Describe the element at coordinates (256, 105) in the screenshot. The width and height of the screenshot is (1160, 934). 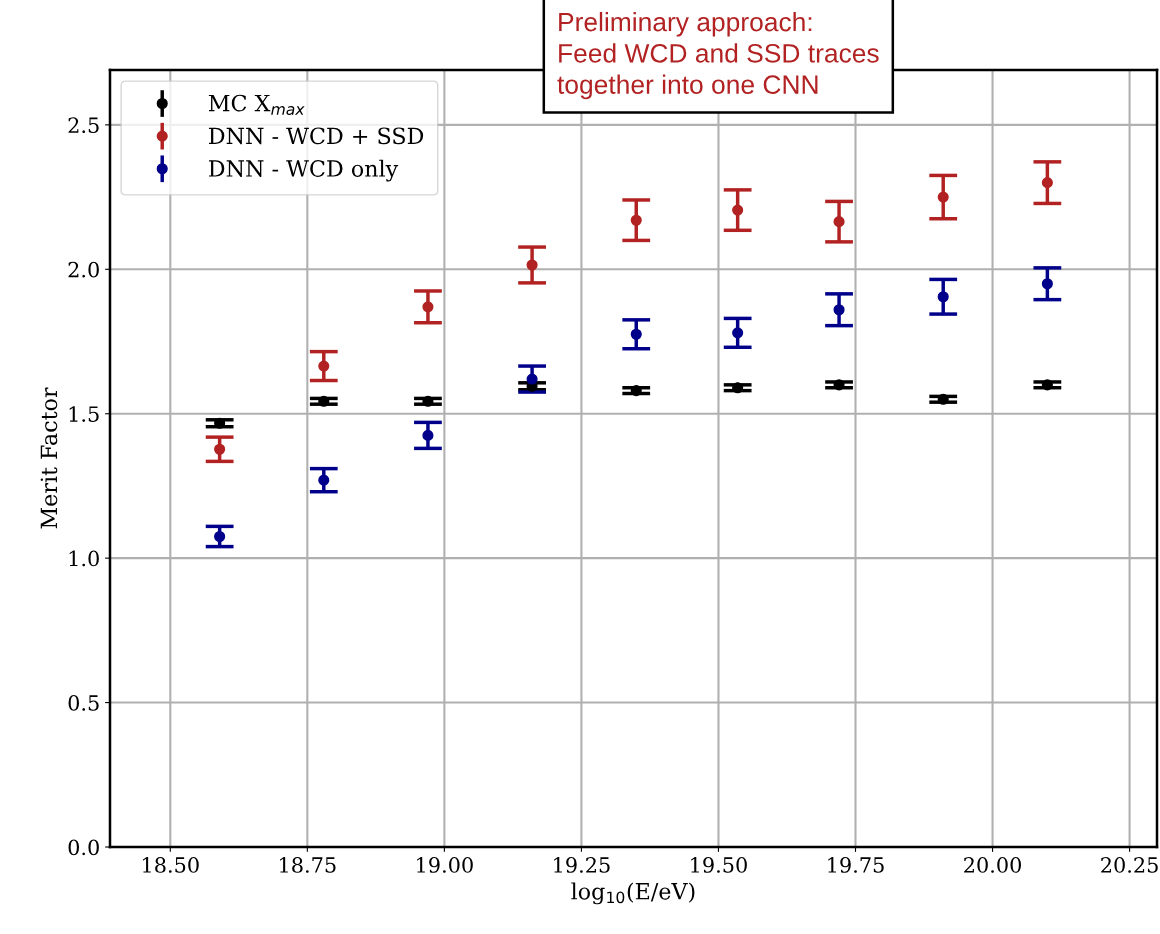
I see `legend-label: MC X$_{max}$` at that location.